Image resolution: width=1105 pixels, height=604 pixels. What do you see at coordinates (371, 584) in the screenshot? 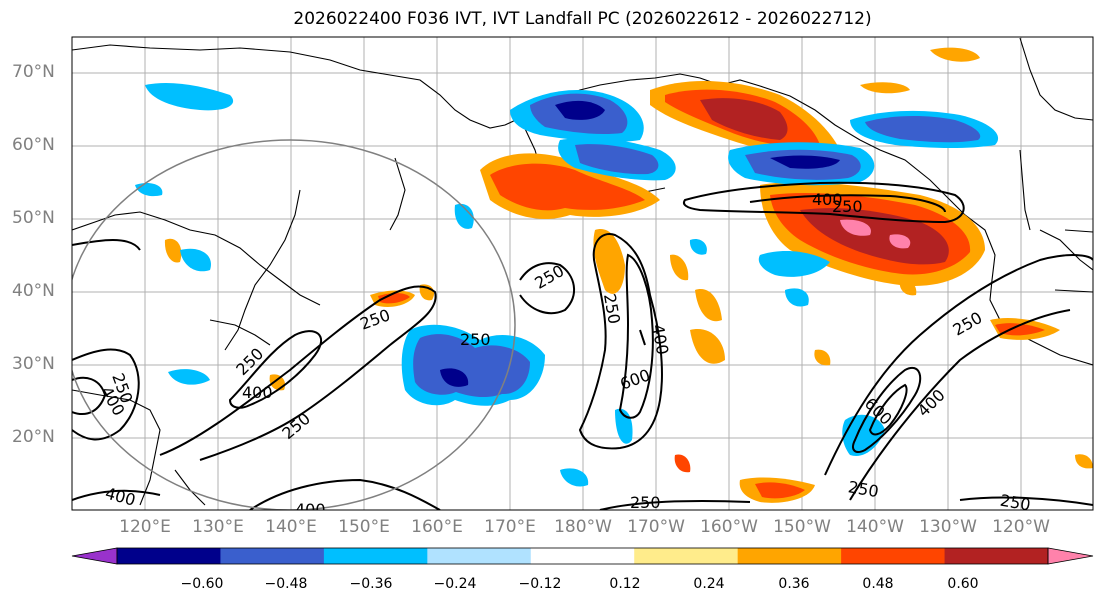
I see `colorbar-tick-label: −0.36` at bounding box center [371, 584].